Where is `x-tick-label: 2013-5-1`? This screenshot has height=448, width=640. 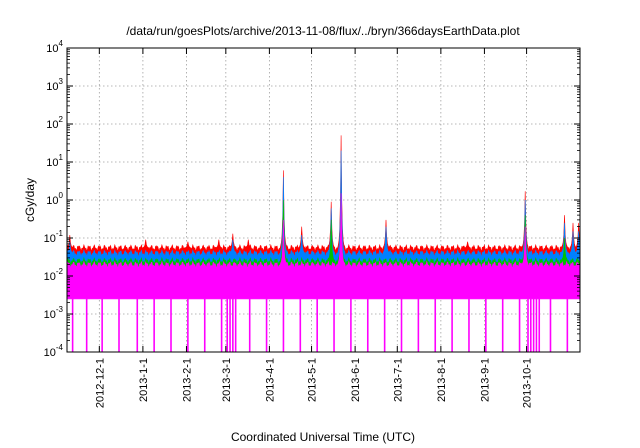 x-tick-label: 2013-5-1 is located at coordinates (313, 380).